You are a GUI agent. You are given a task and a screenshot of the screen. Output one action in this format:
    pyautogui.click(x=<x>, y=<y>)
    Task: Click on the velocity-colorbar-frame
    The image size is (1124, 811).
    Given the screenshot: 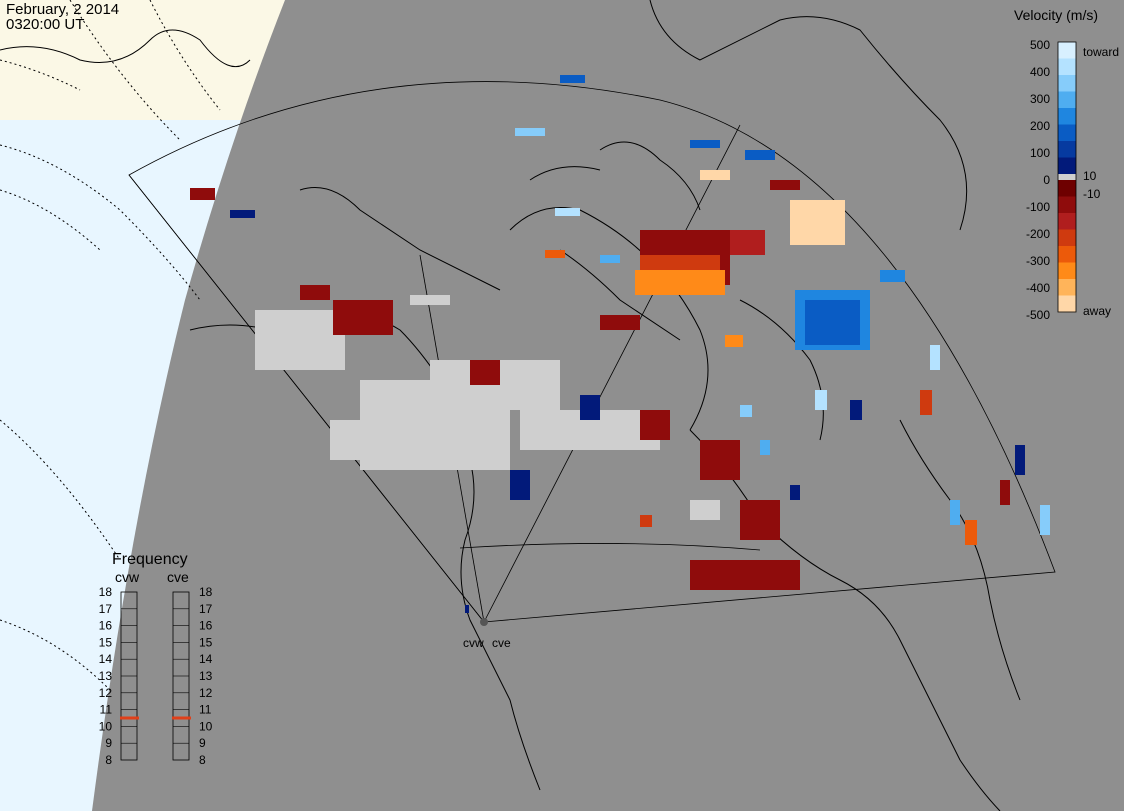 What is the action you would take?
    pyautogui.click(x=1067, y=177)
    